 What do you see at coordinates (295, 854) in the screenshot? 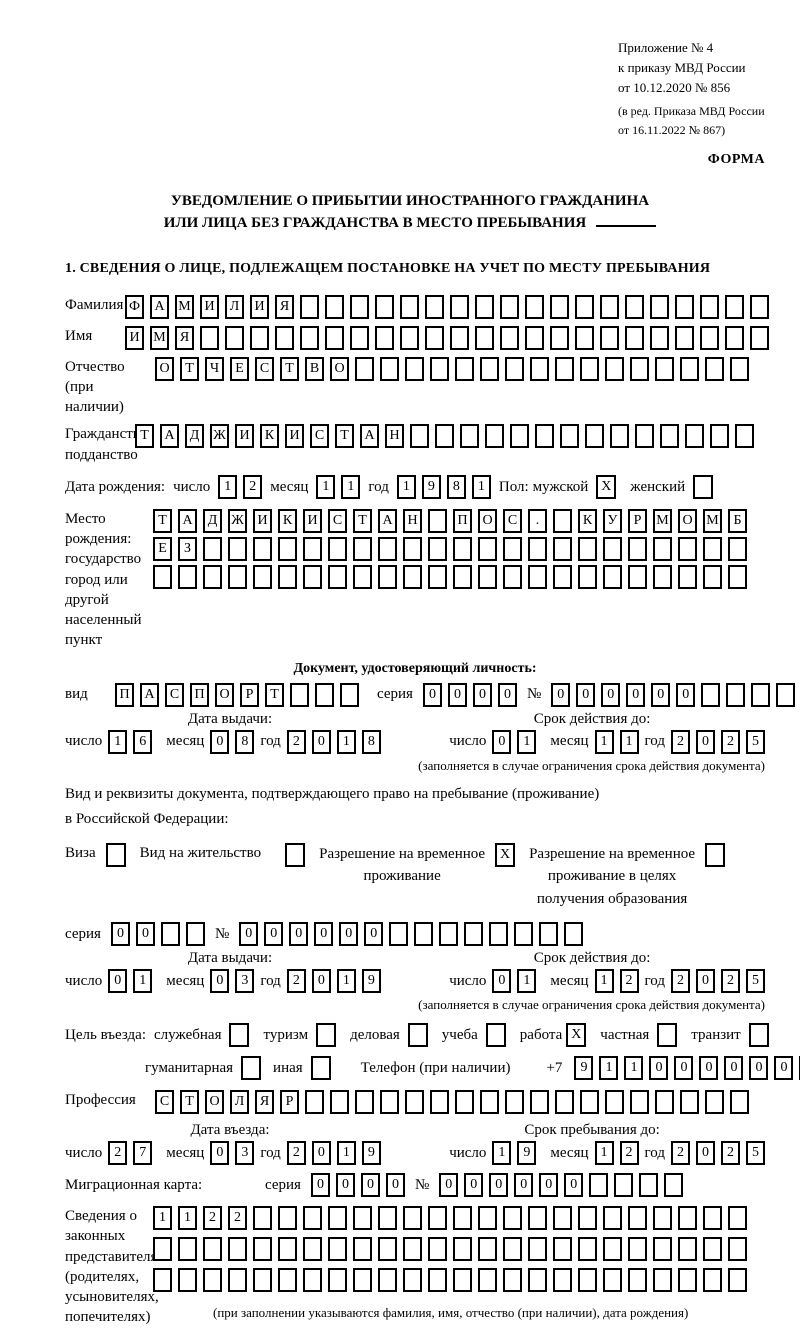
I see `residence-permit-checkbox` at bounding box center [295, 854].